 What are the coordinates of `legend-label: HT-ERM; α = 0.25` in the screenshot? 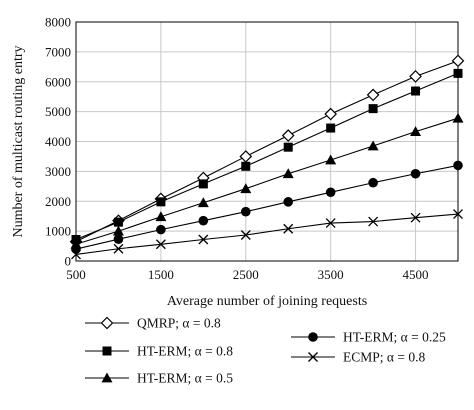 It's located at (394, 337).